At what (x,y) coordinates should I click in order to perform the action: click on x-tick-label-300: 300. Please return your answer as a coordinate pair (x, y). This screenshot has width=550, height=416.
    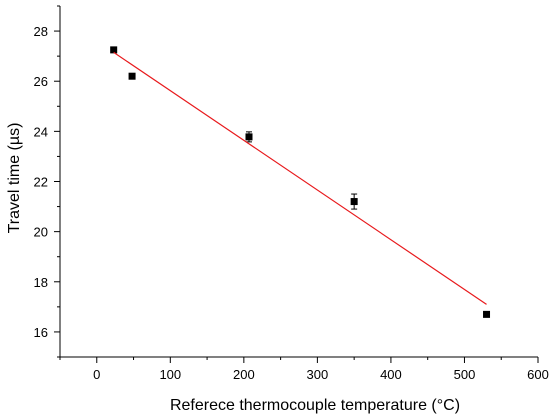
    Looking at the image, I should click on (318, 374).